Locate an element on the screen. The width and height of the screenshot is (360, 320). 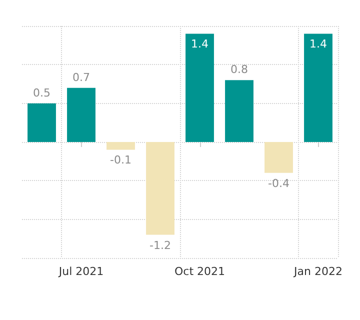
data-label: 0.7 is located at coordinates (81, 77).